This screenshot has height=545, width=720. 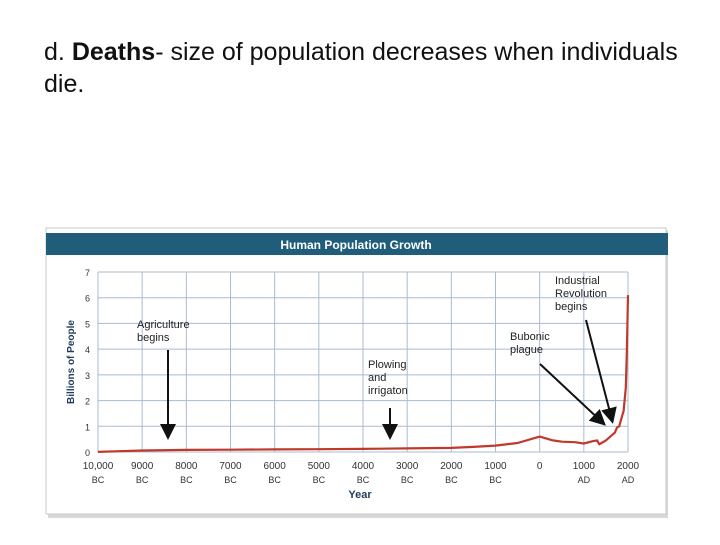 What do you see at coordinates (360, 495) in the screenshot?
I see `x-axis-label: Year` at bounding box center [360, 495].